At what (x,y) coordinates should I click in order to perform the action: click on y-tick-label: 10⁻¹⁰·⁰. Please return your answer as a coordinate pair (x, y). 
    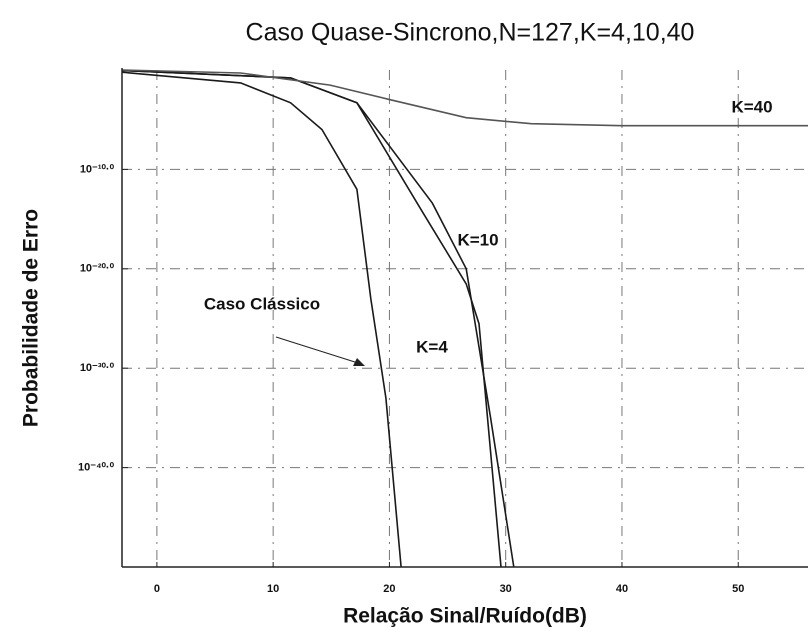
    Looking at the image, I should click on (97, 169).